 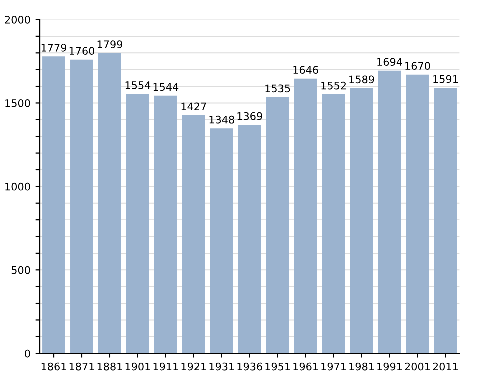 What do you see at coordinates (250, 116) in the screenshot?
I see `data-label: 1369` at bounding box center [250, 116].